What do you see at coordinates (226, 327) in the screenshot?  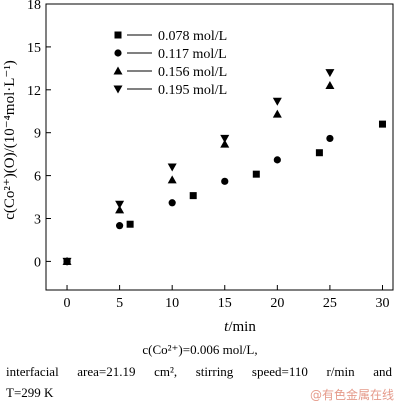 I see `x-axis-label-italic: t` at bounding box center [226, 327].